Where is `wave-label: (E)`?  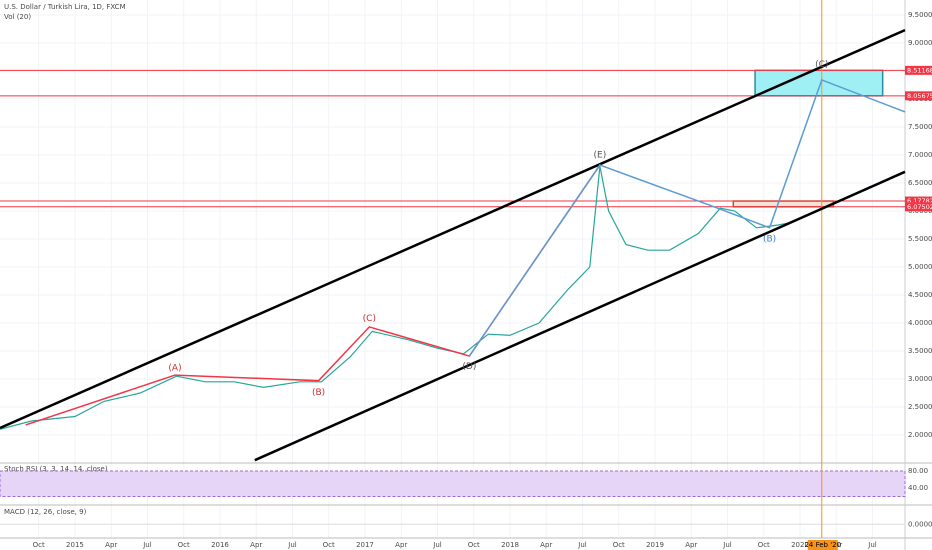
wave-label: (E) is located at coordinates (600, 156).